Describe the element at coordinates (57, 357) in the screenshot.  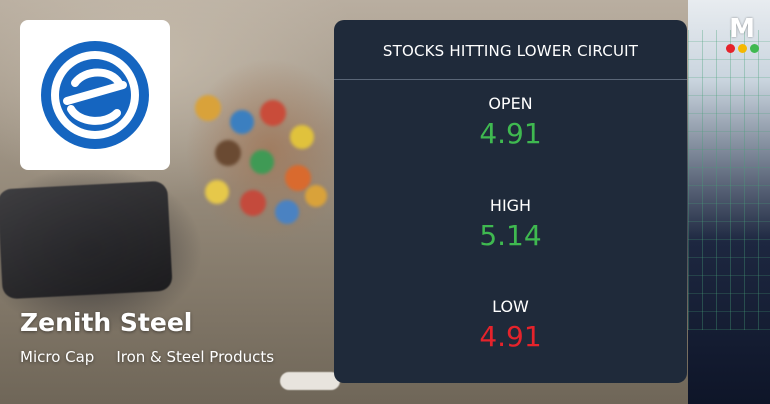
I see `market-cap-tag: Micro Cap` at that location.